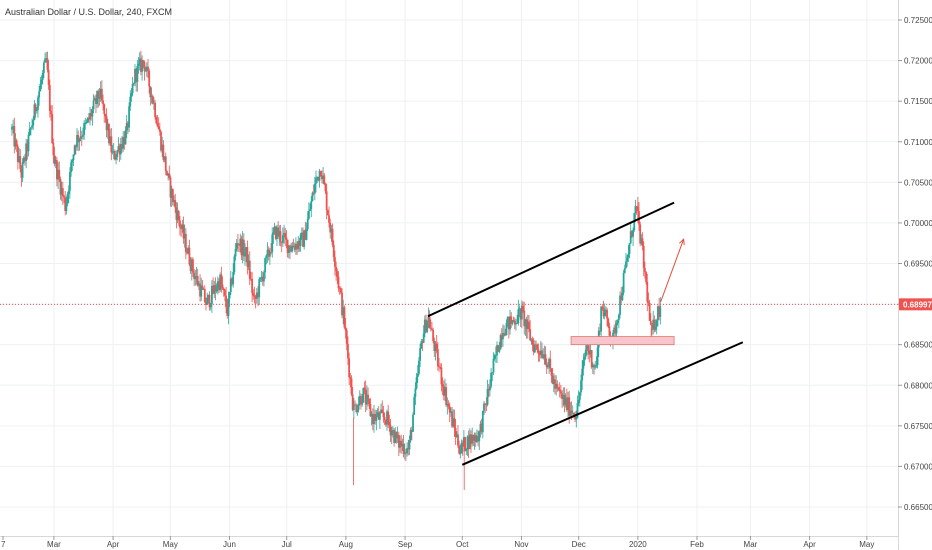 This screenshot has width=932, height=550. Describe the element at coordinates (918, 20) in the screenshot. I see `price-tick-label: 0.72500` at that location.